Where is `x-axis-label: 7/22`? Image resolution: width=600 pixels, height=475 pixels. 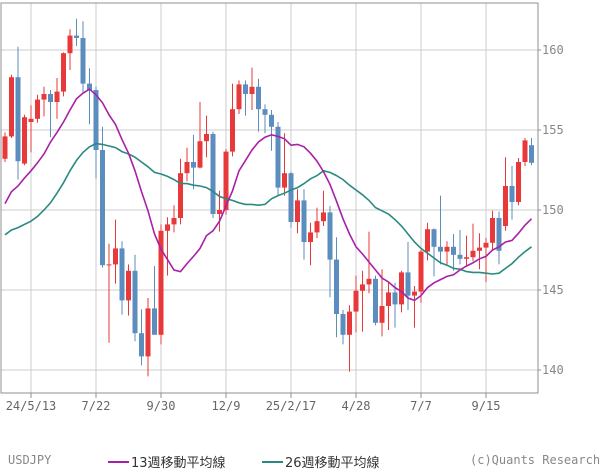 x-axis-label: 7/22 is located at coordinates (96, 406).